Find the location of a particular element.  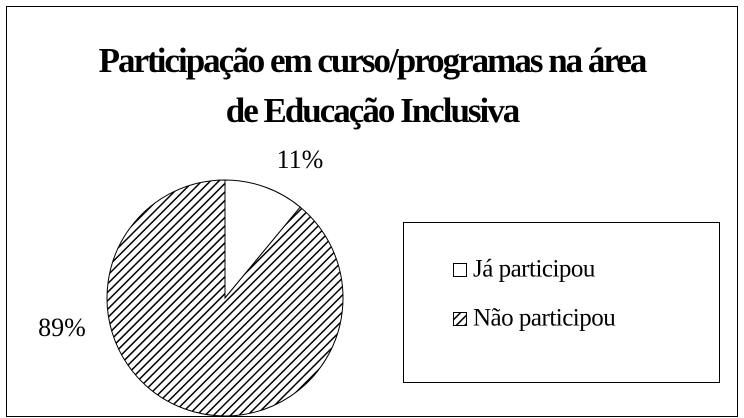

data-label: 11% is located at coordinates (300, 159).